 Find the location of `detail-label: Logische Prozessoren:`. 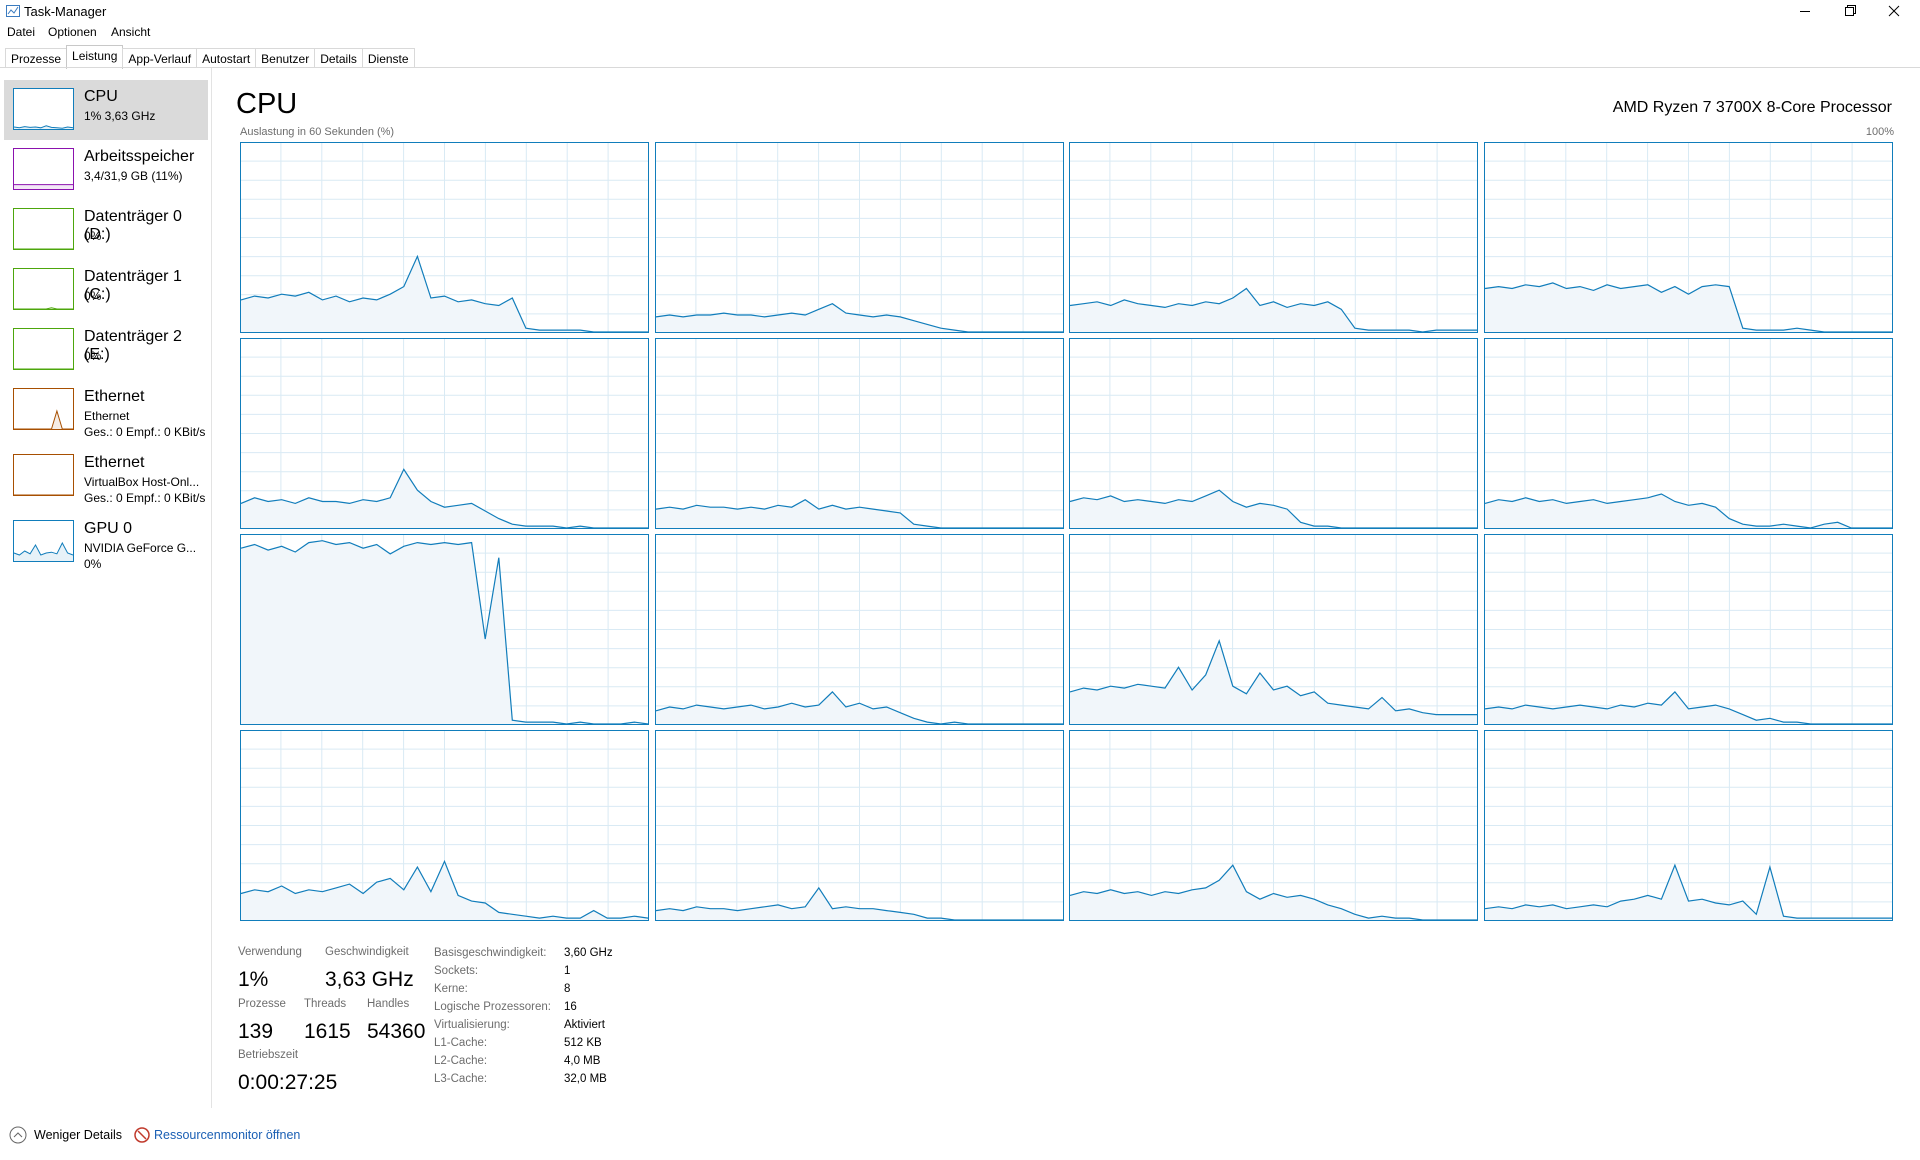

detail-label: Logische Prozessoren: is located at coordinates (492, 1007).